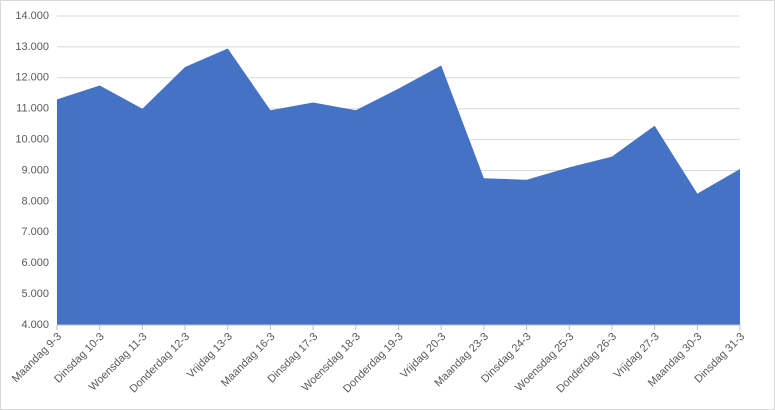  Describe the element at coordinates (35, 201) in the screenshot. I see `y-tick-label: 8.000` at that location.